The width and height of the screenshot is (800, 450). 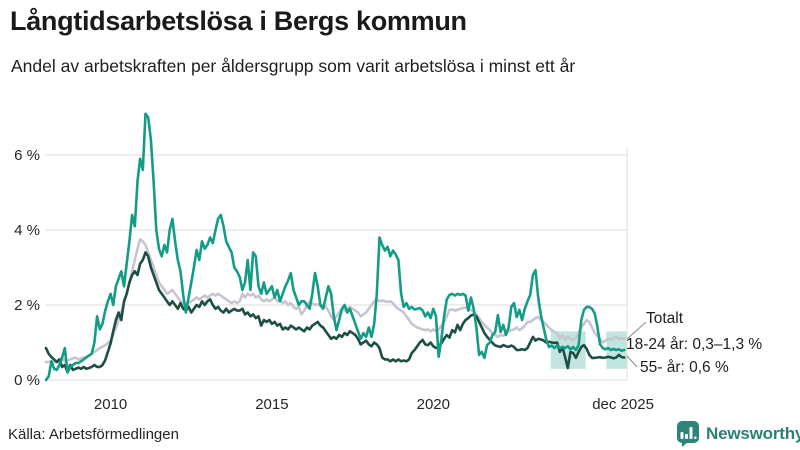 I want to click on newsworthy-icon, so click(x=688, y=434).